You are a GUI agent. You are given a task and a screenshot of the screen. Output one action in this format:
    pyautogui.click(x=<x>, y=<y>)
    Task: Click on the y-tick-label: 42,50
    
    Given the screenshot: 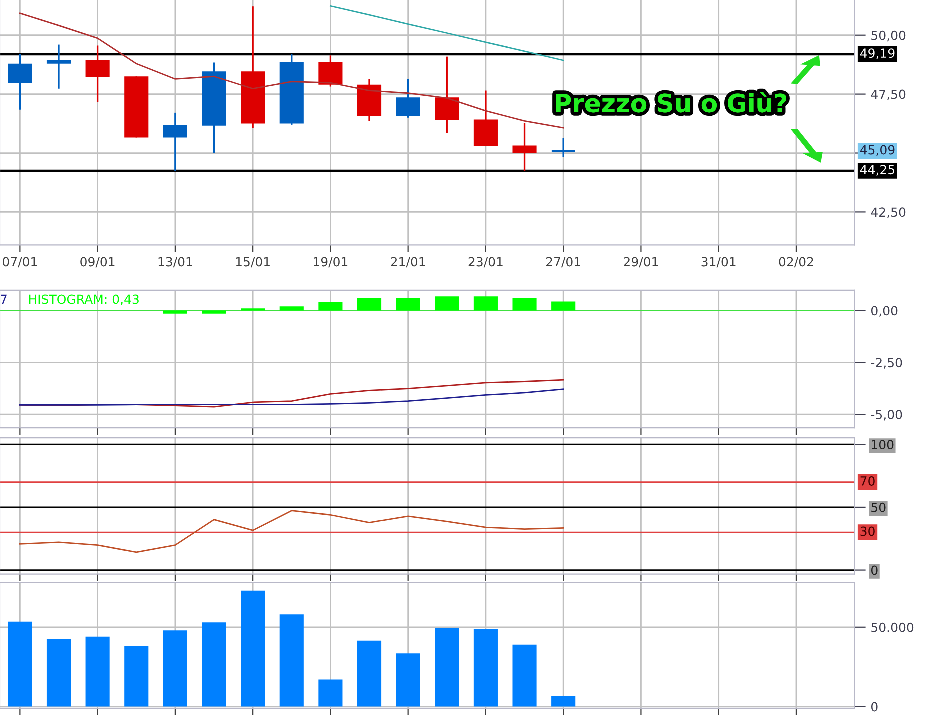 What is the action you would take?
    pyautogui.click(x=888, y=213)
    